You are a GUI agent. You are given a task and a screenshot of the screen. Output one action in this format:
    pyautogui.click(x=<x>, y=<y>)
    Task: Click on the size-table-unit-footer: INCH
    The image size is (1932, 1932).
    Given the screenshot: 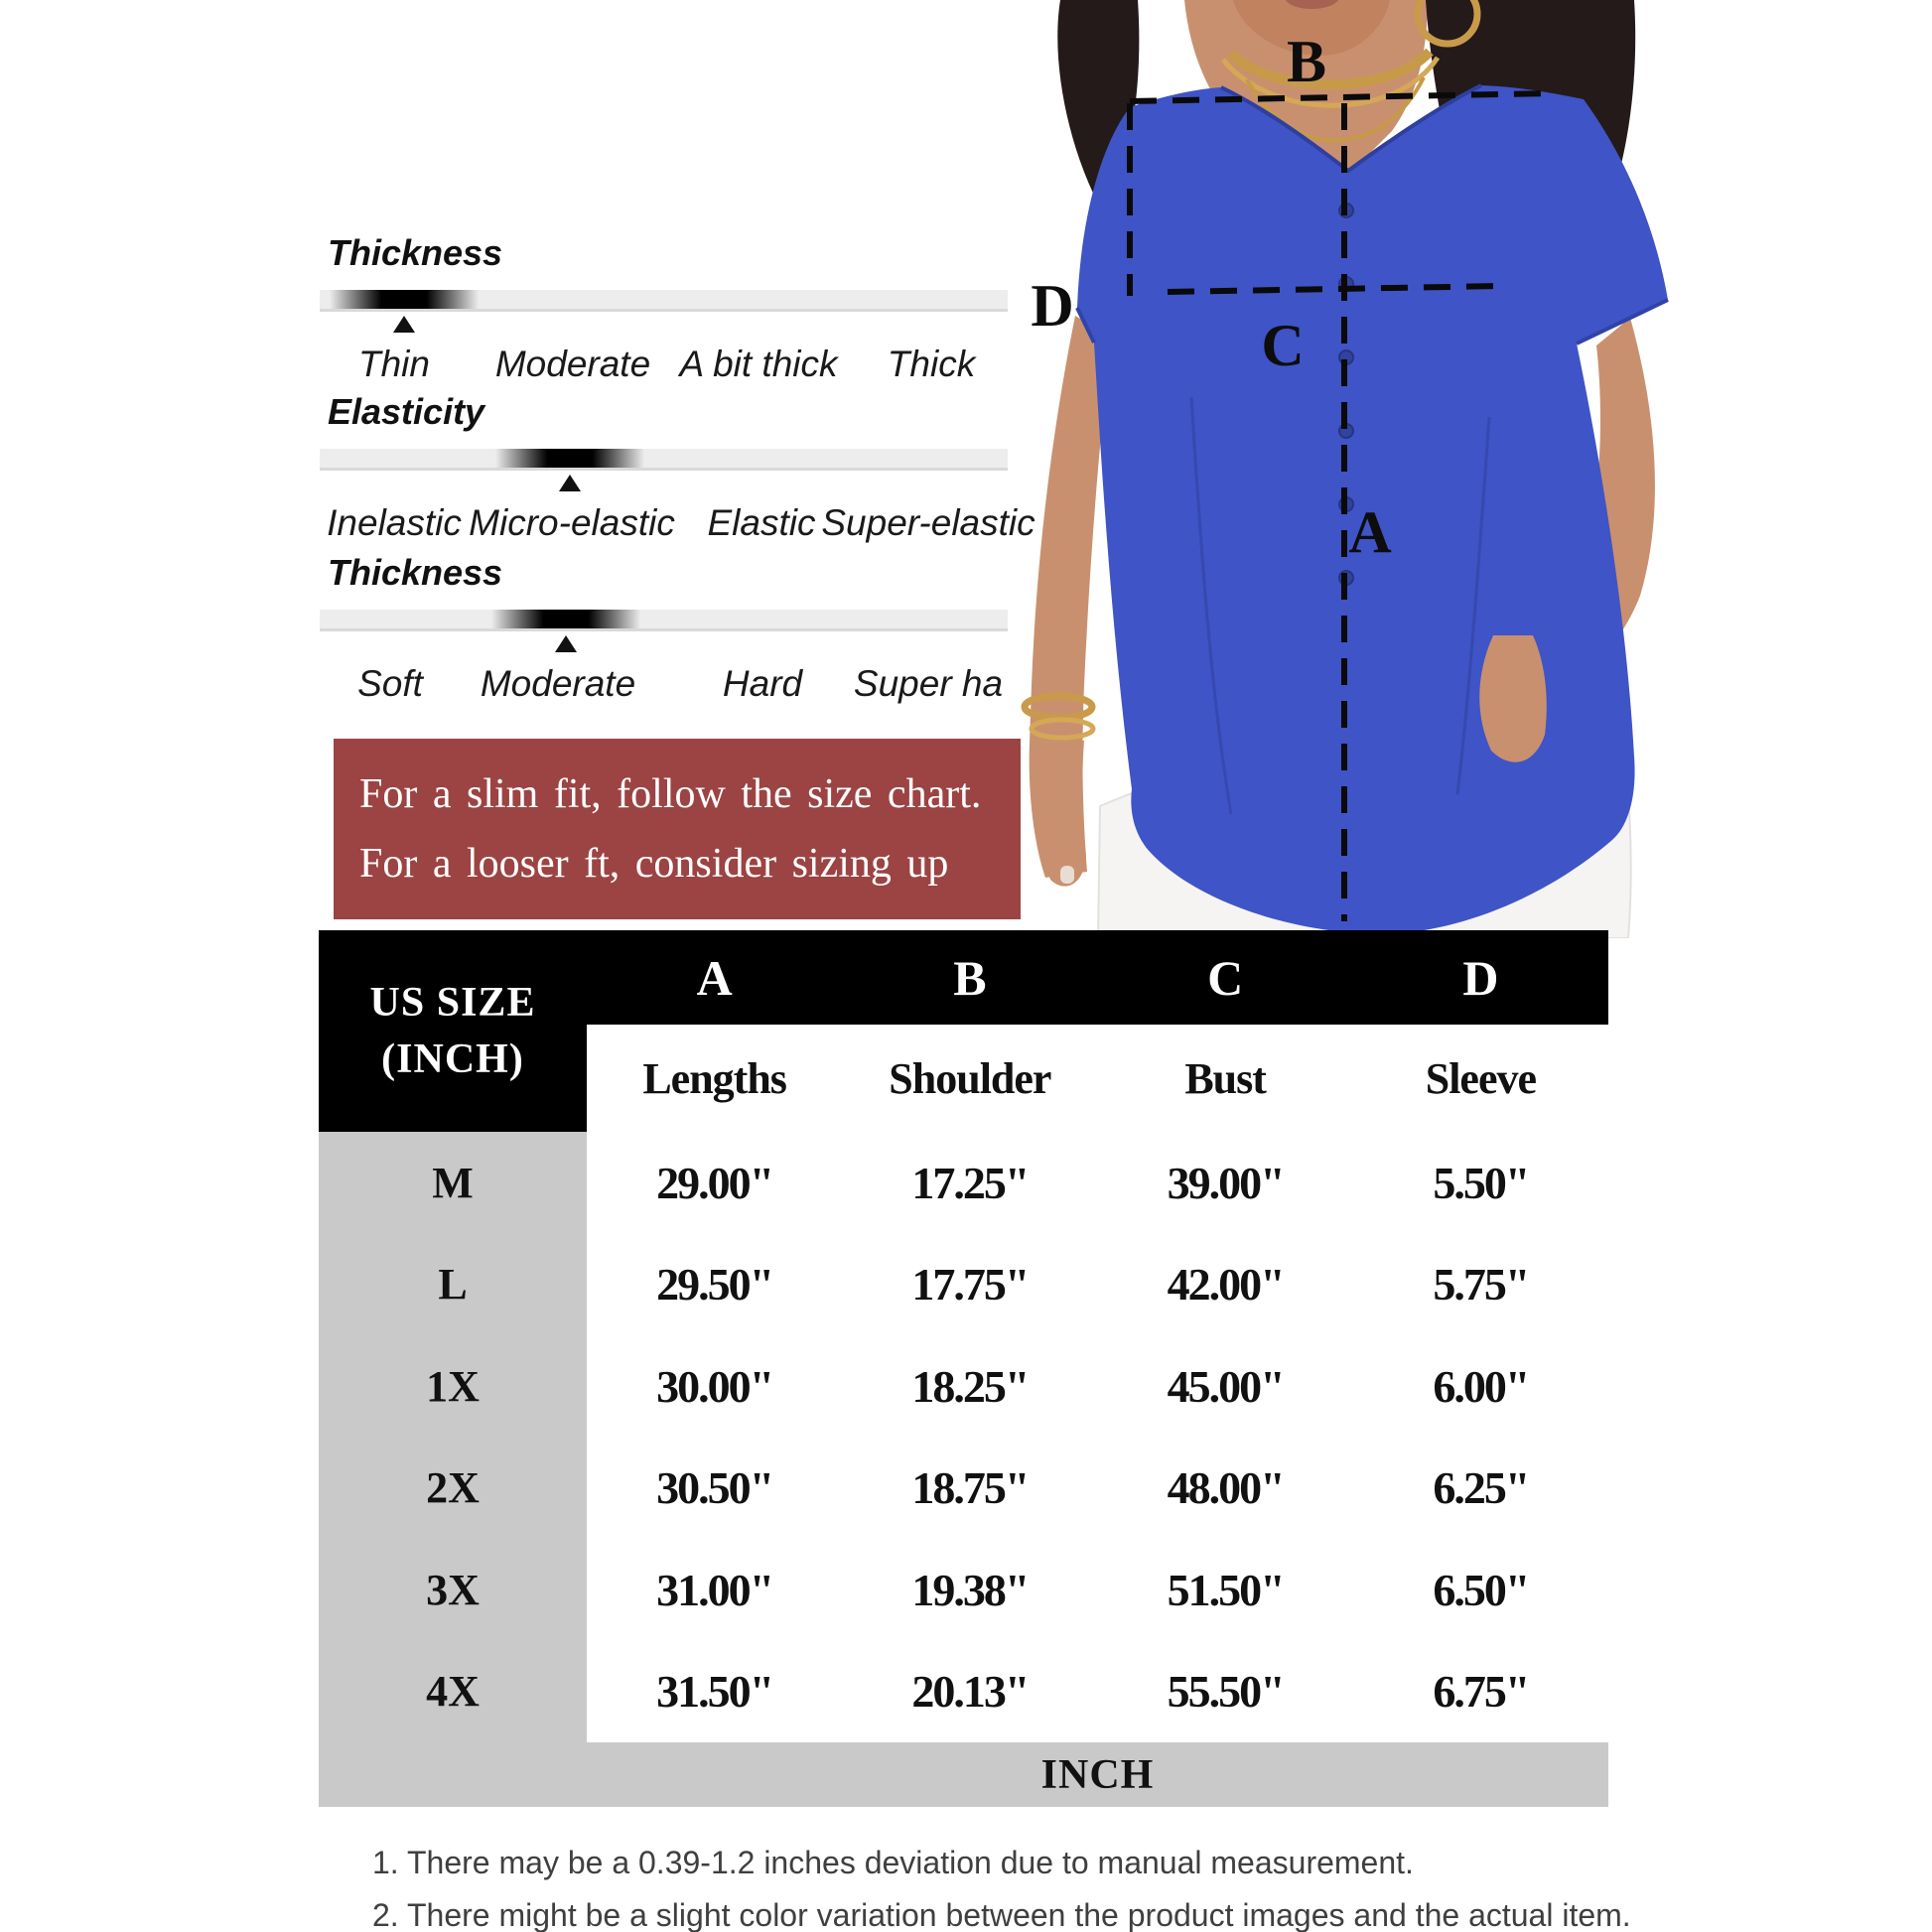 What is the action you would take?
    pyautogui.click(x=963, y=1775)
    